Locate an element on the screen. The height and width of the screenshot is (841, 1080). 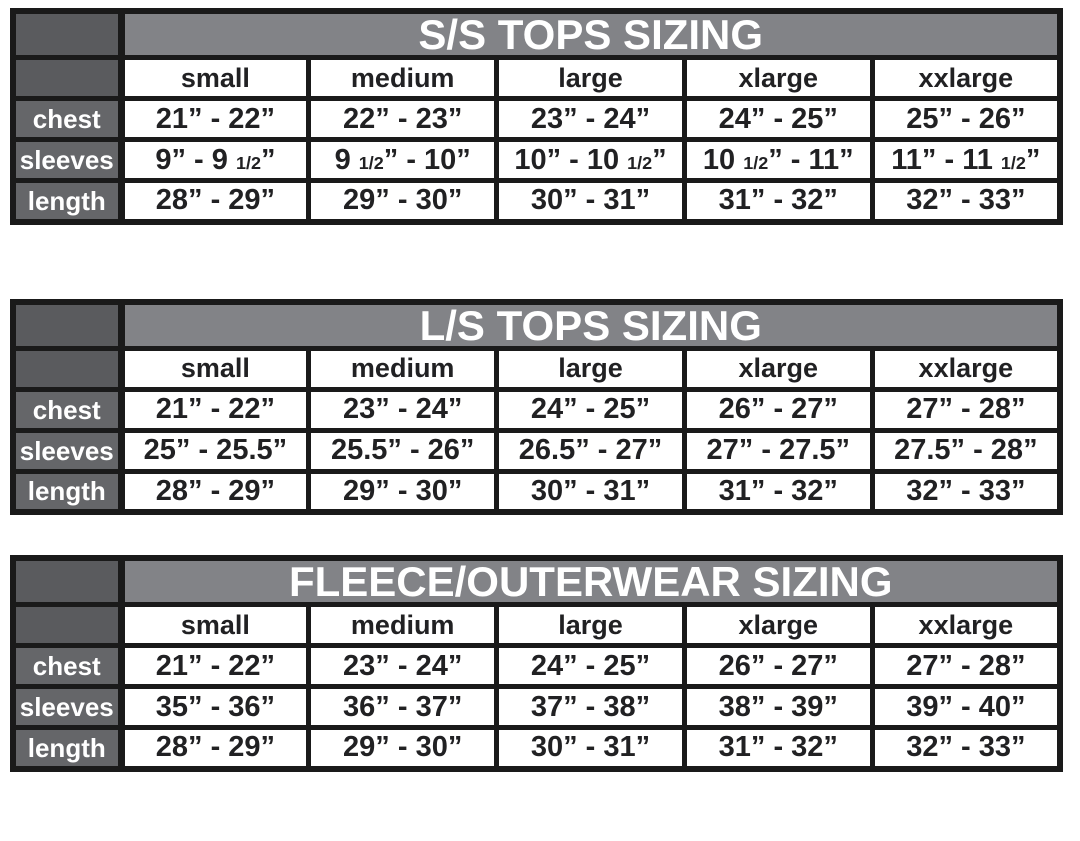
size-value-cell: 39” - 40” is located at coordinates (966, 707).